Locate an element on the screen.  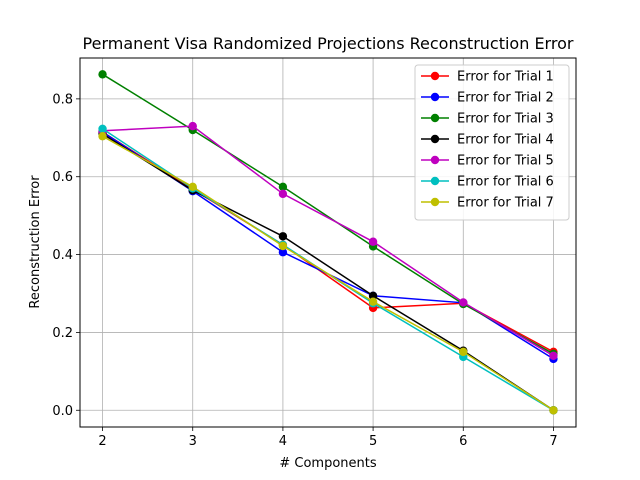
legend-label: Error for Trial 1 is located at coordinates (505, 77).